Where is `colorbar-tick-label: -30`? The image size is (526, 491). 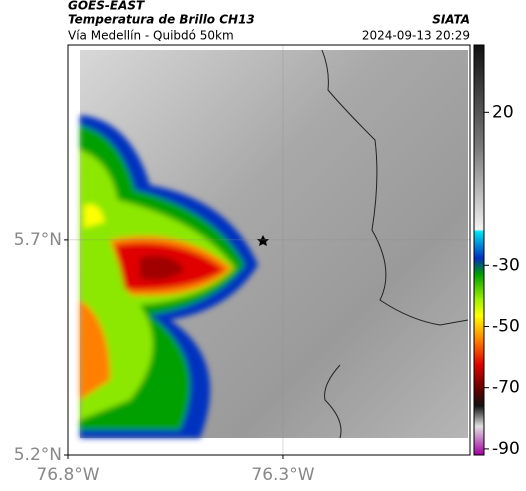 colorbar-tick-label: -30 is located at coordinates (506, 265).